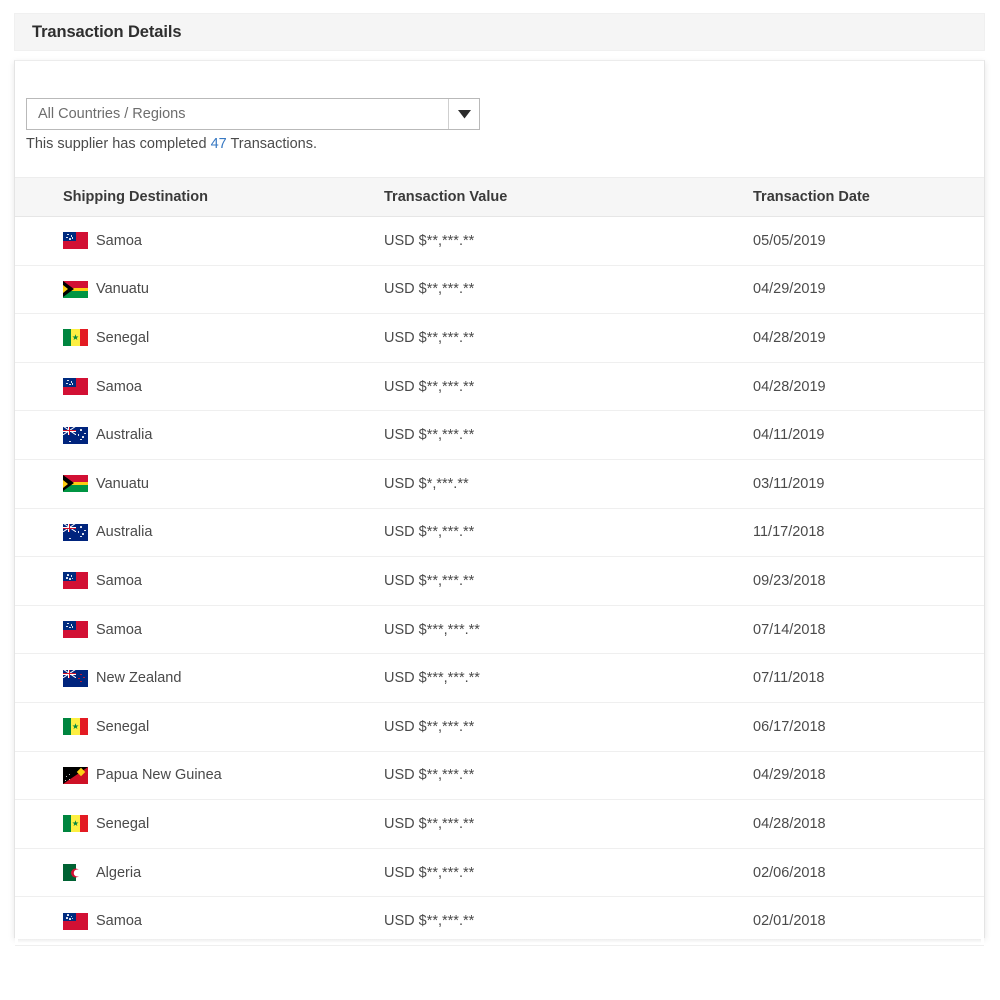 This screenshot has width=1000, height=1000. What do you see at coordinates (499, 824) in the screenshot?
I see `table-row: ★ Senegal USD $**,***.** 04/28/2018` at bounding box center [499, 824].